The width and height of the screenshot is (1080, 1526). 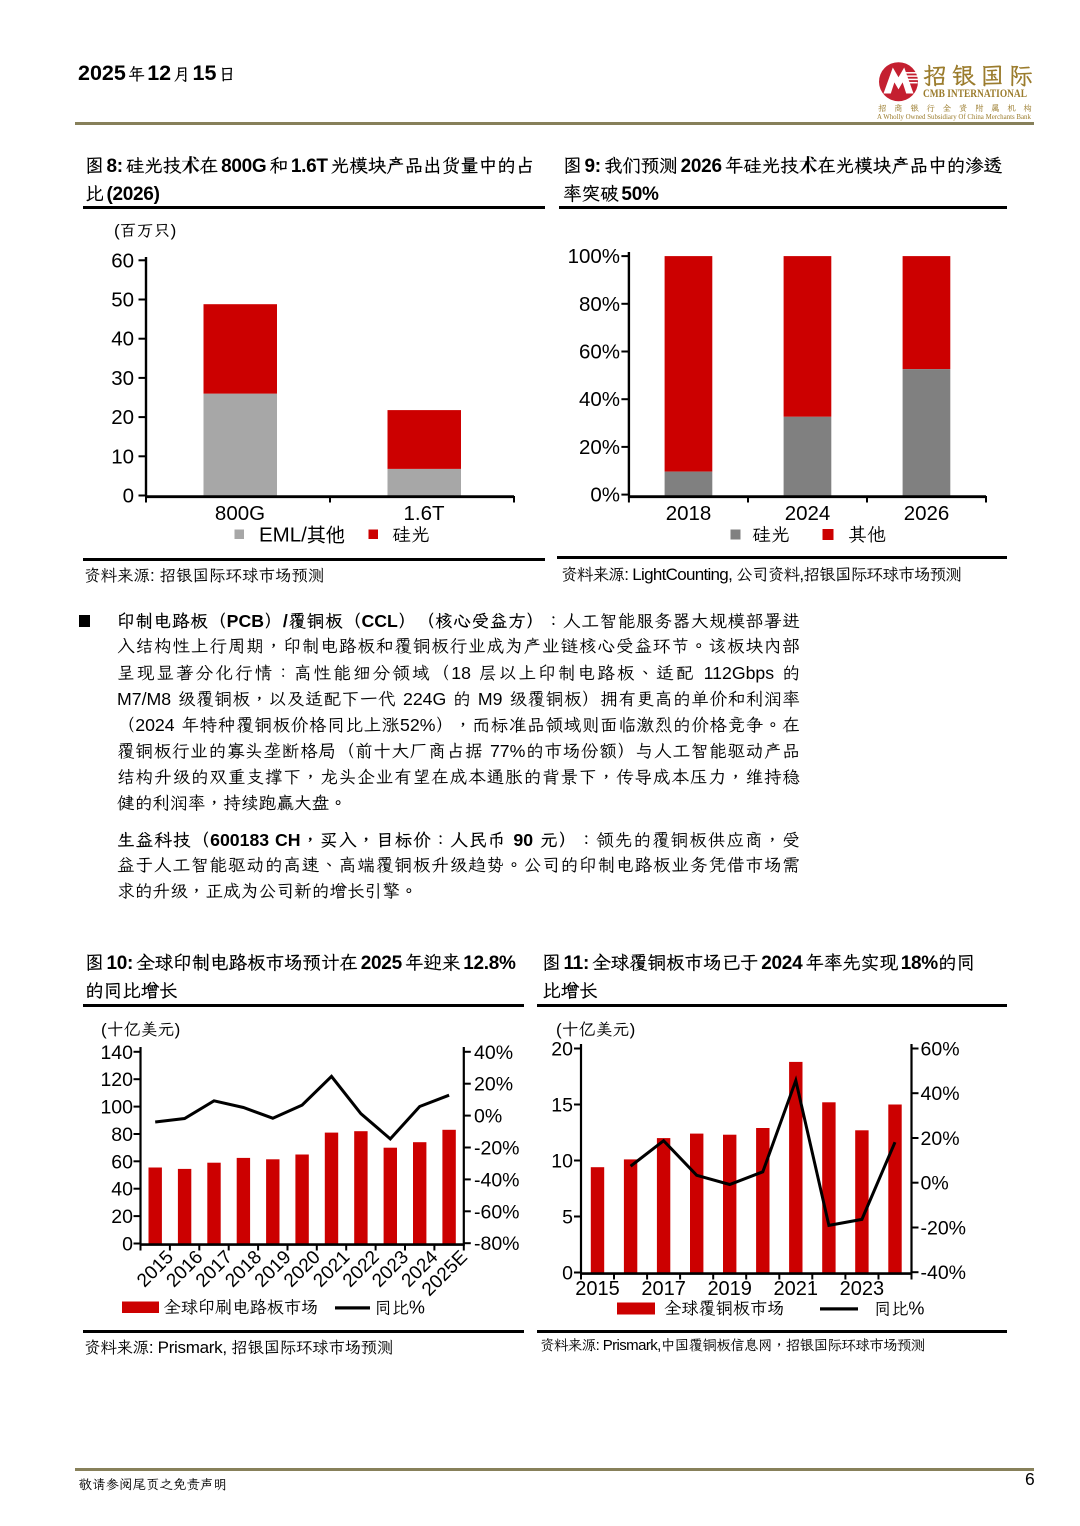 I want to click on svg-text: 2024, so click(x=808, y=513).